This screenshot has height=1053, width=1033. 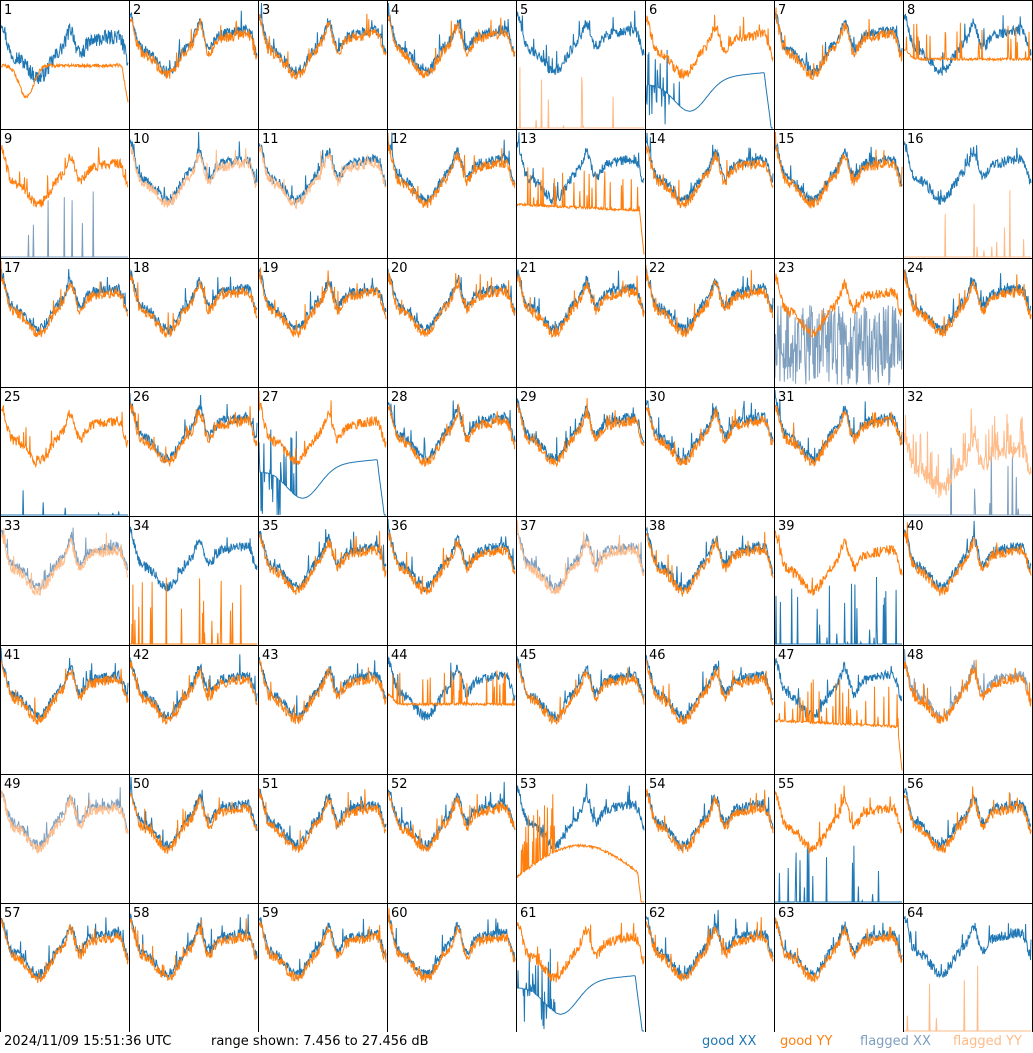 What do you see at coordinates (786, 913) in the screenshot?
I see `tile-63-label: 63` at bounding box center [786, 913].